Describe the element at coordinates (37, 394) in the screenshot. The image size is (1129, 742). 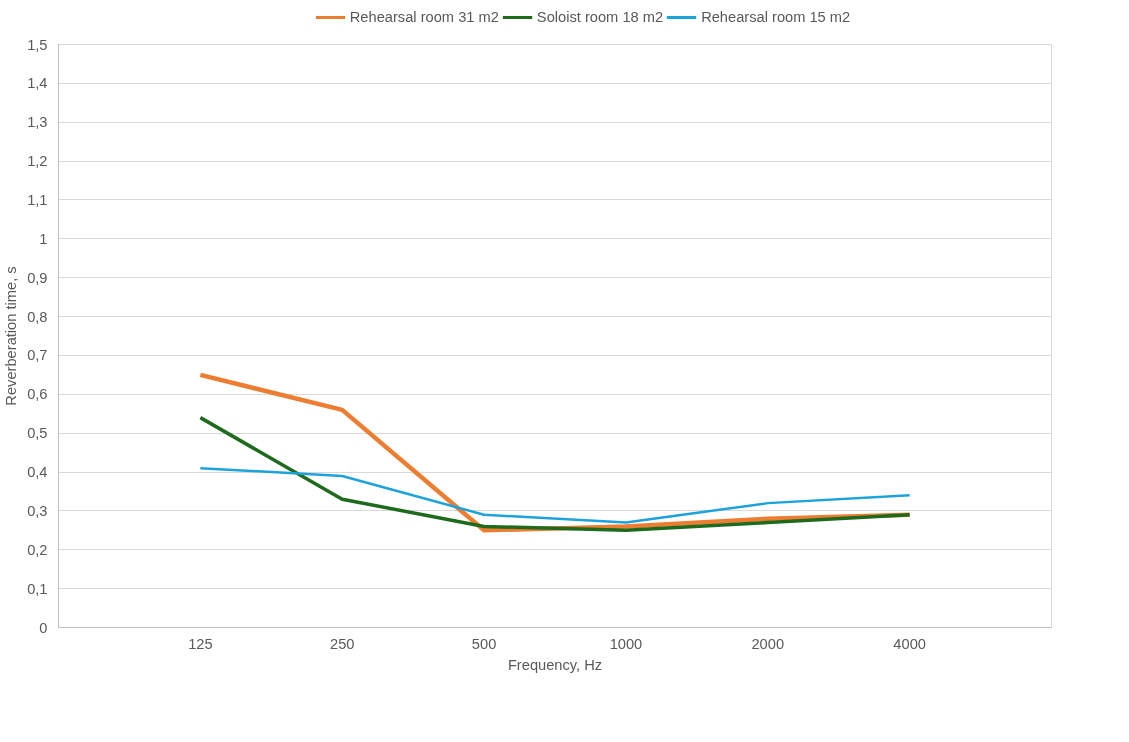
I see `y-tick-label: 0,6` at that location.